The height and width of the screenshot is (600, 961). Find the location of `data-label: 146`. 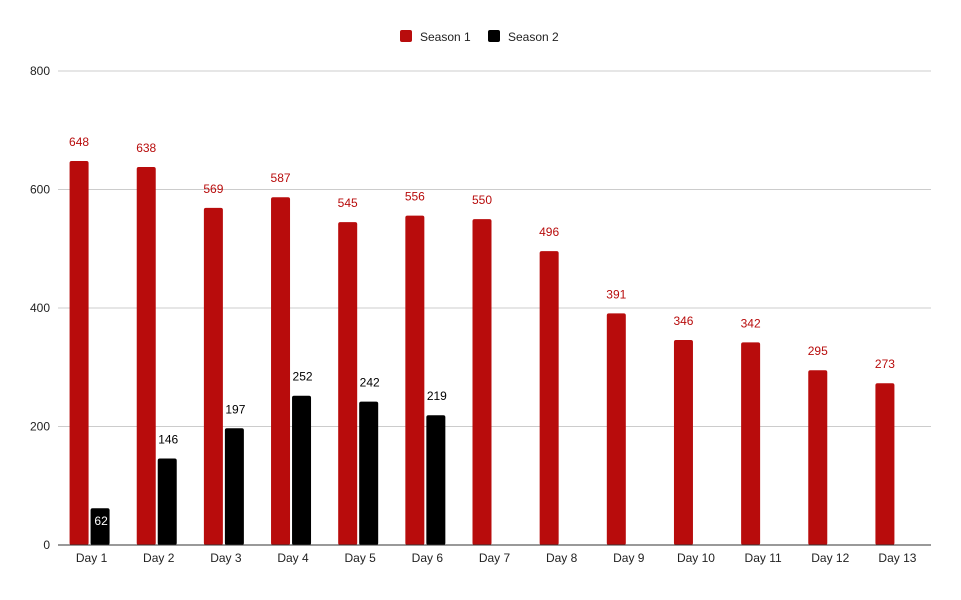

data-label: 146 is located at coordinates (168, 439).